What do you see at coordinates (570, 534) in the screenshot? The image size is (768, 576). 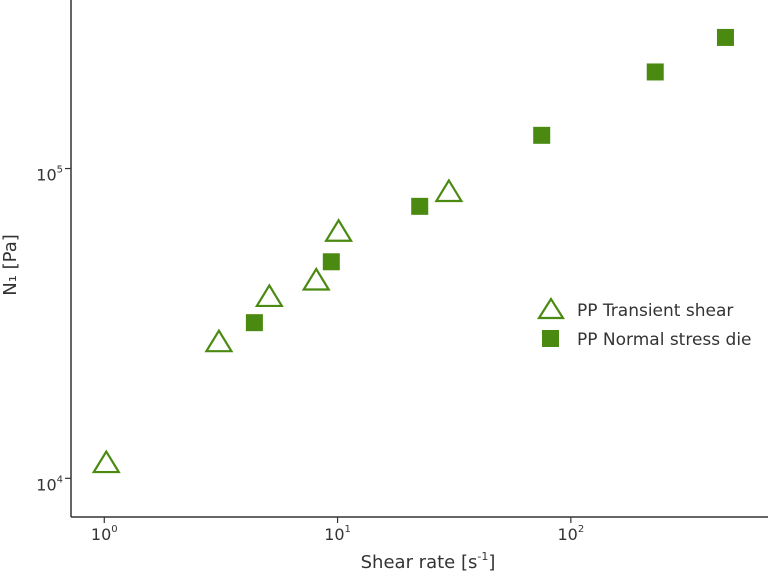 I see `x-tick-label: 102` at bounding box center [570, 534].